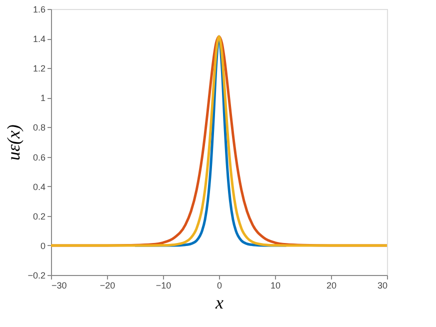 The width and height of the screenshot is (436, 327). Describe the element at coordinates (39, 39) in the screenshot. I see `y-tick-label: 1.4` at that location.